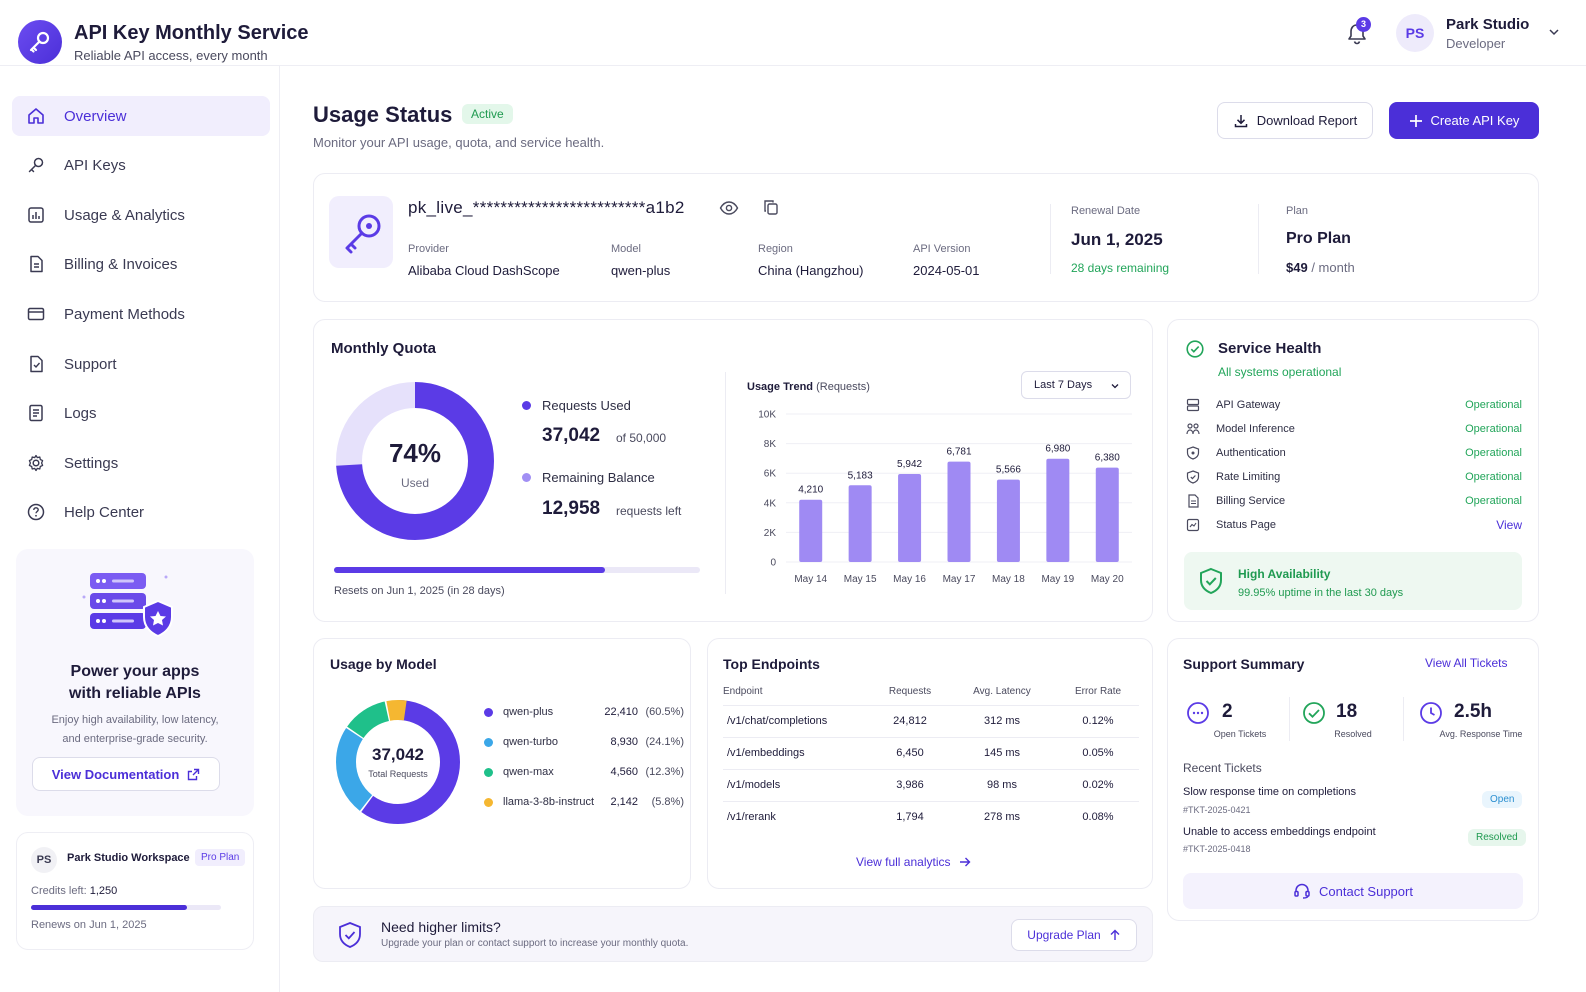 The height and width of the screenshot is (992, 1586). Describe the element at coordinates (1354, 405) in the screenshot. I see `service-row: API Gateway Operational` at that location.